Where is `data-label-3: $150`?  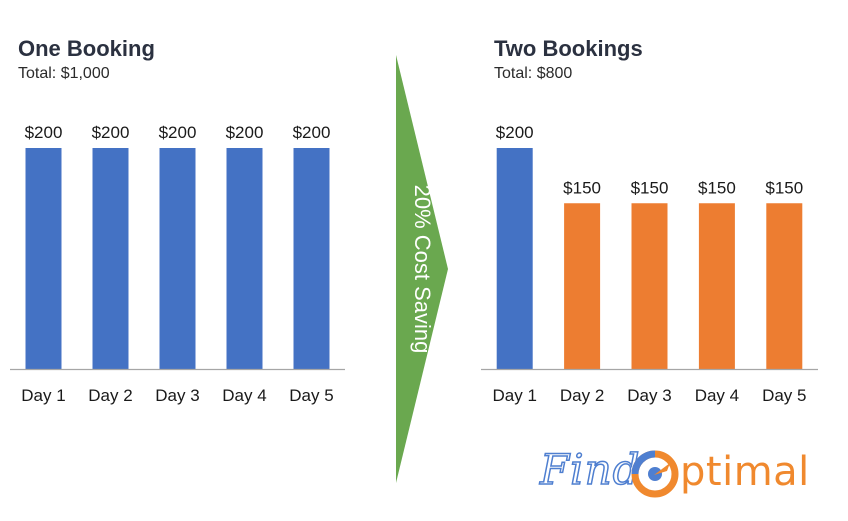 data-label-3: $150 is located at coordinates (650, 187).